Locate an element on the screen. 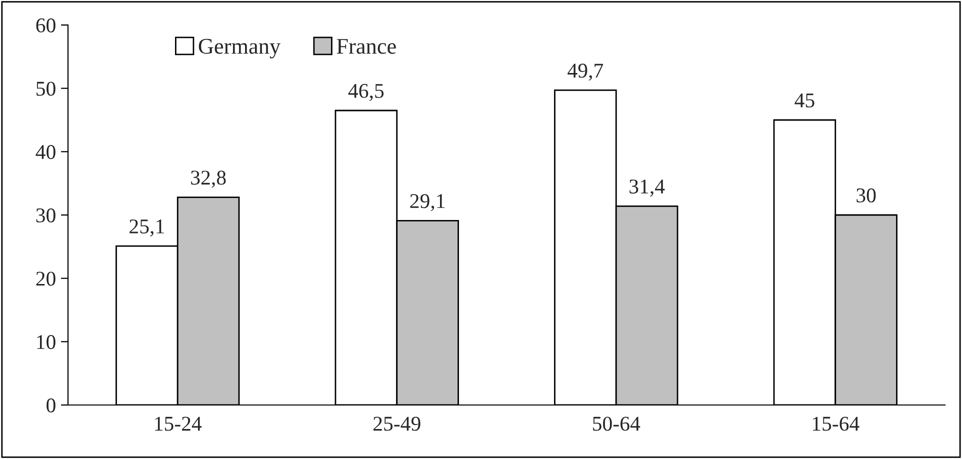  data-label: 31,4 is located at coordinates (647, 188).